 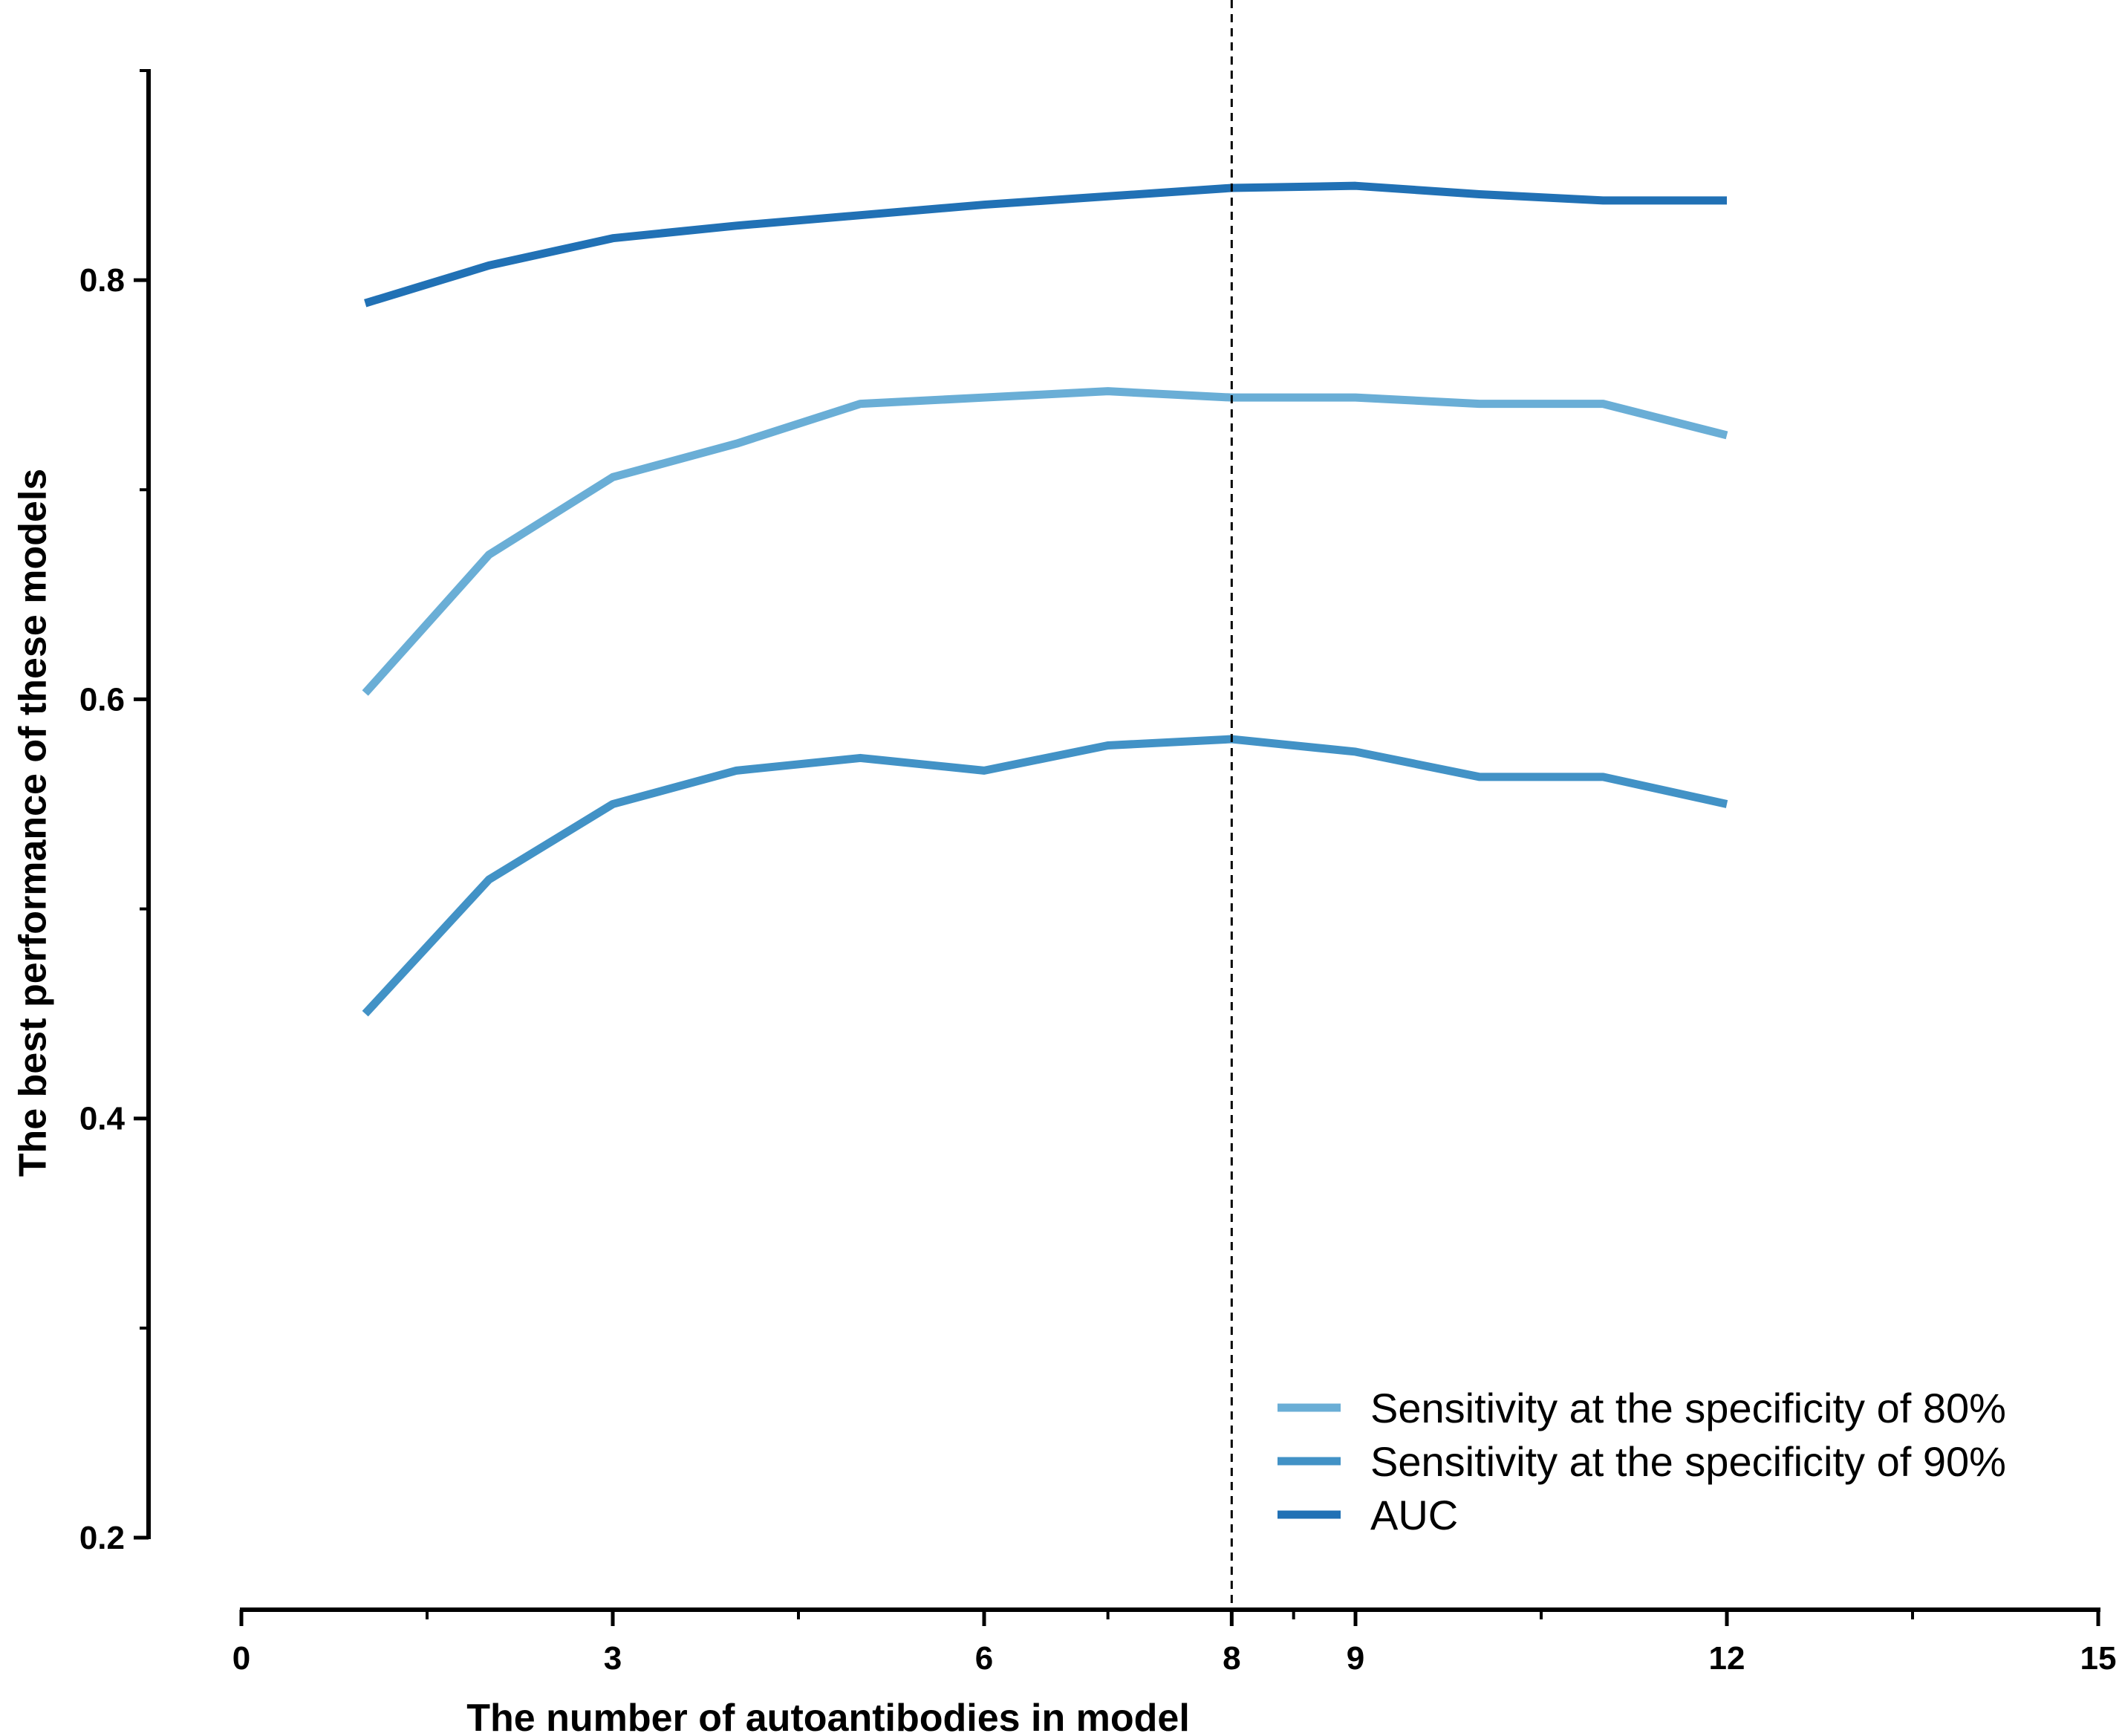 What do you see at coordinates (1688, 1408) in the screenshot?
I see `legend-label: Sensitivity at the specificity of 80%` at bounding box center [1688, 1408].